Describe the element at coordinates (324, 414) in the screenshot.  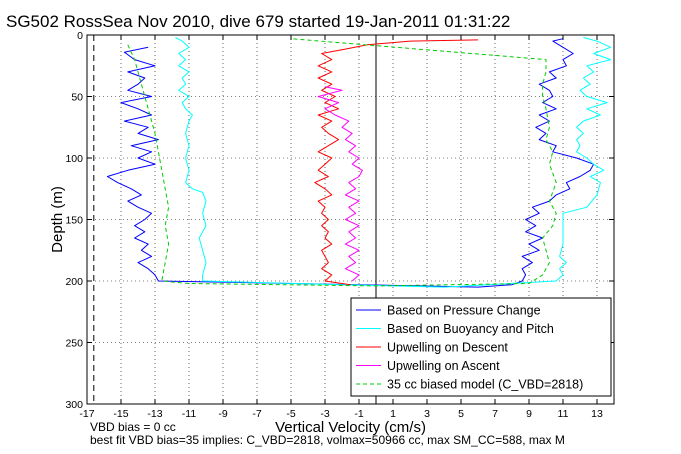
I see `x-tick-label: -3` at that location.